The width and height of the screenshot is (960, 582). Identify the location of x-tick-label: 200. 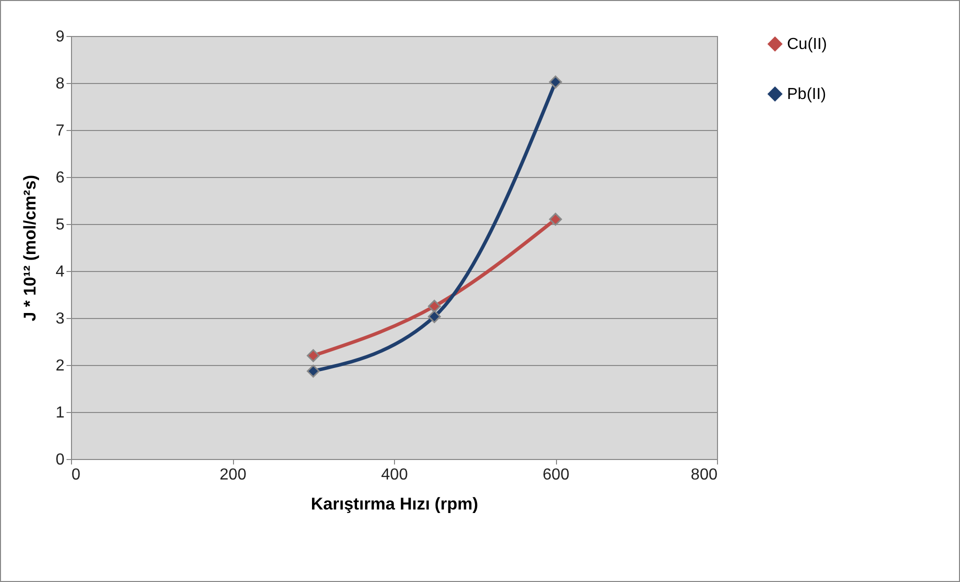
(233, 475).